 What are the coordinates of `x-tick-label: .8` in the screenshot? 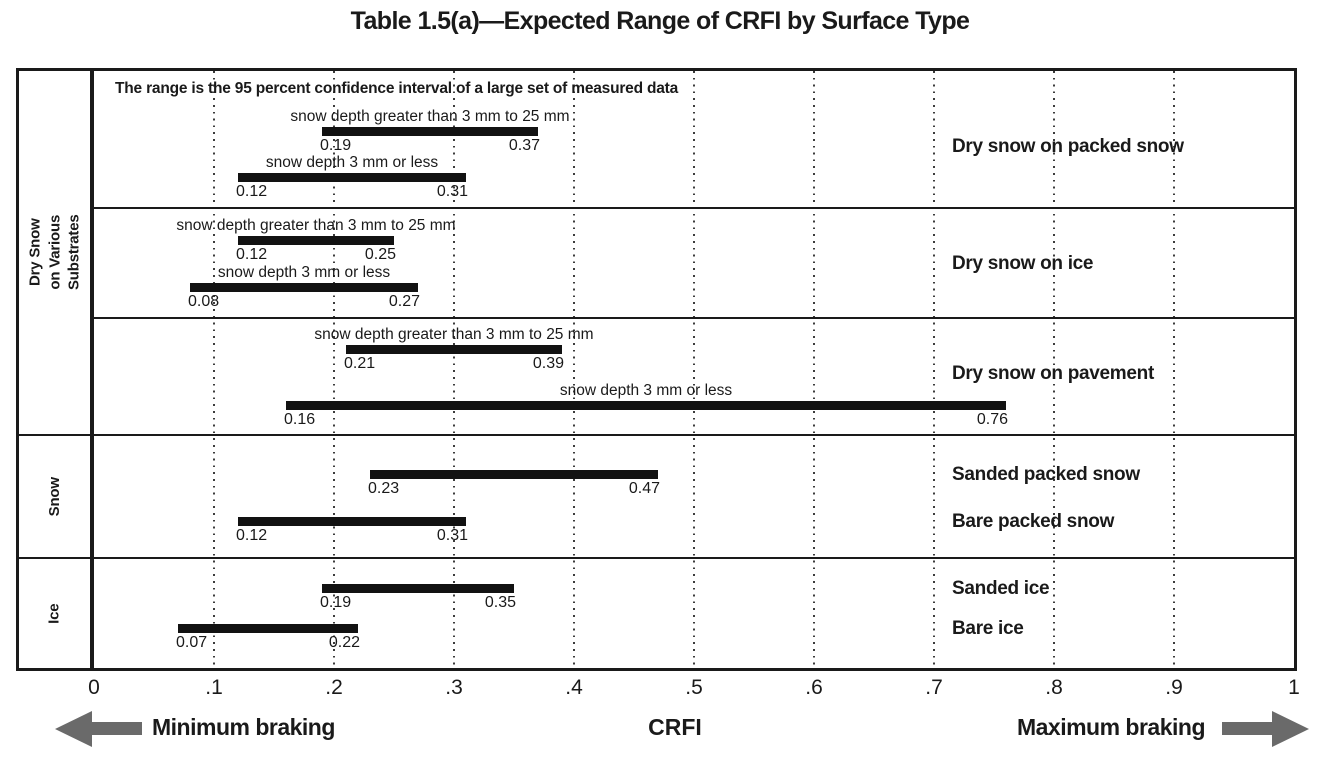 It's located at (1054, 687).